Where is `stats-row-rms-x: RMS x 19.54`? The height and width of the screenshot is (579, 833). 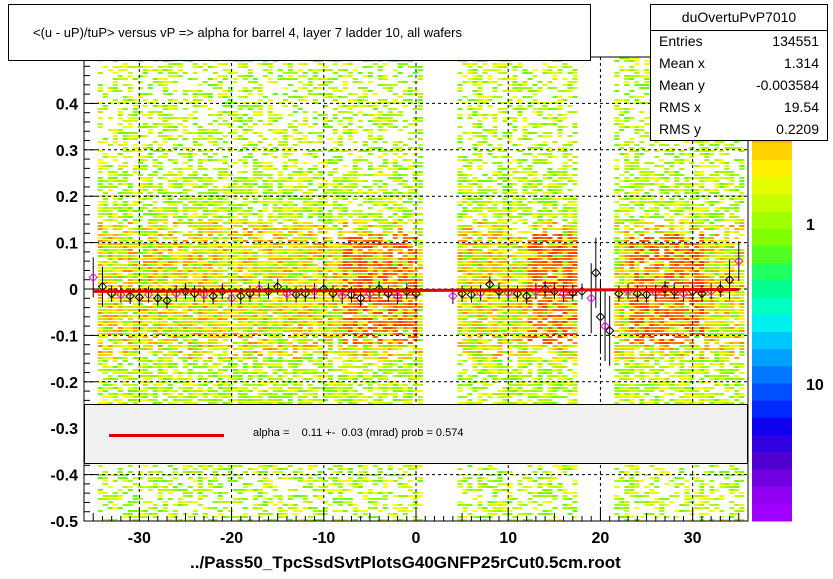 stats-row-rms-x: RMS x 19.54 is located at coordinates (739, 109).